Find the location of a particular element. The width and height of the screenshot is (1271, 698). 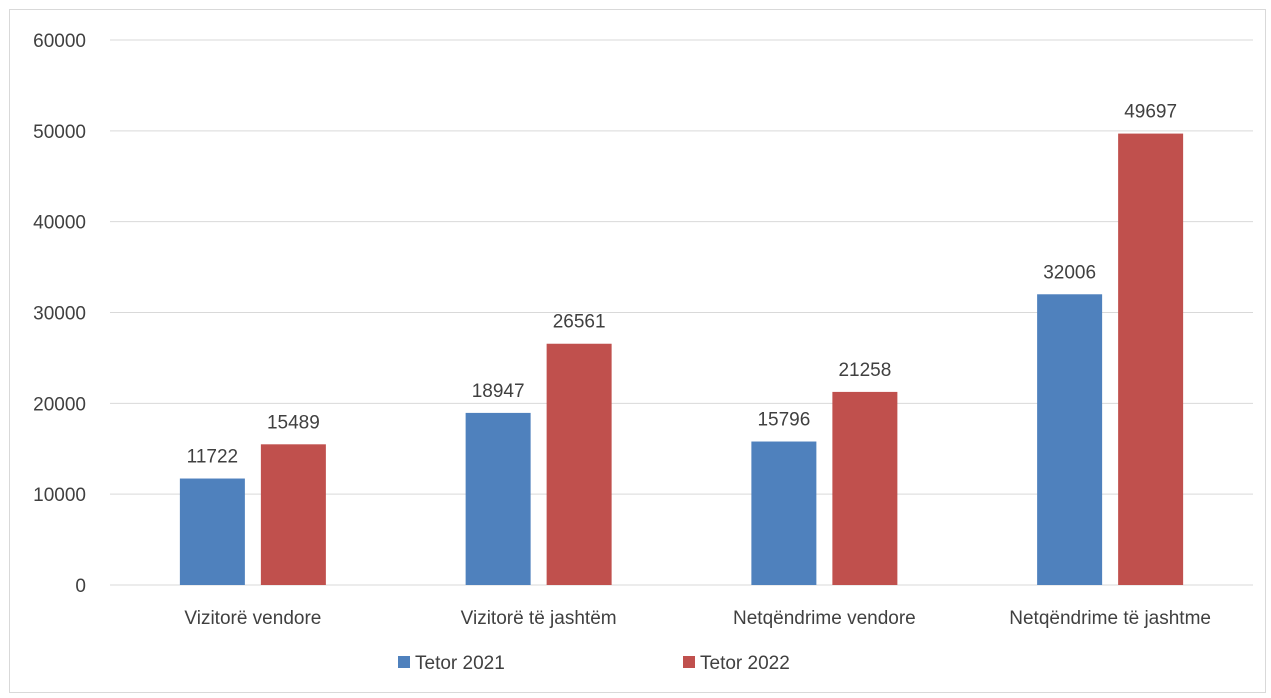

y-tick-label: 30000 is located at coordinates (59, 314).